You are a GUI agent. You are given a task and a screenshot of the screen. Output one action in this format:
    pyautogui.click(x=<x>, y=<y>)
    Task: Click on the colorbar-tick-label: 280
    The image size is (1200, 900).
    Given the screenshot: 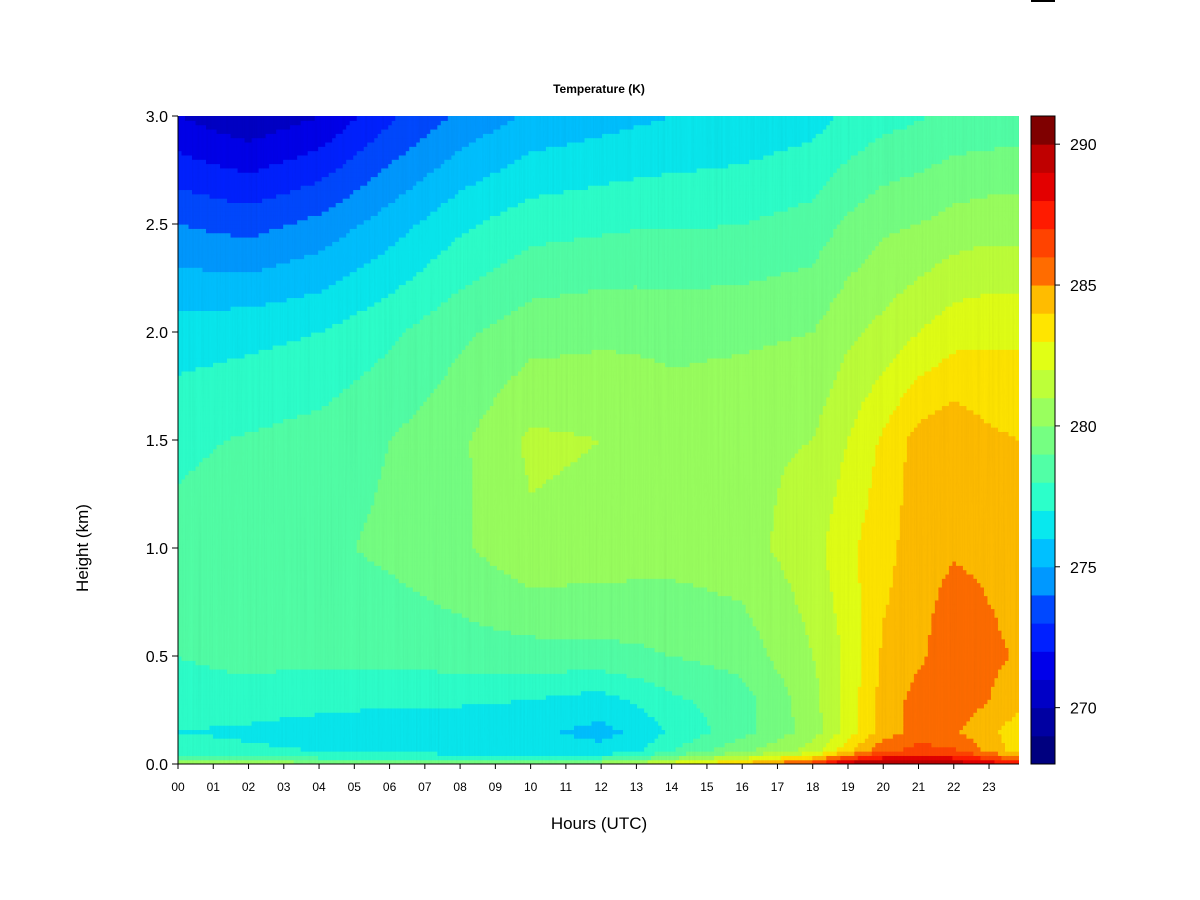 What is the action you would take?
    pyautogui.click(x=1083, y=427)
    